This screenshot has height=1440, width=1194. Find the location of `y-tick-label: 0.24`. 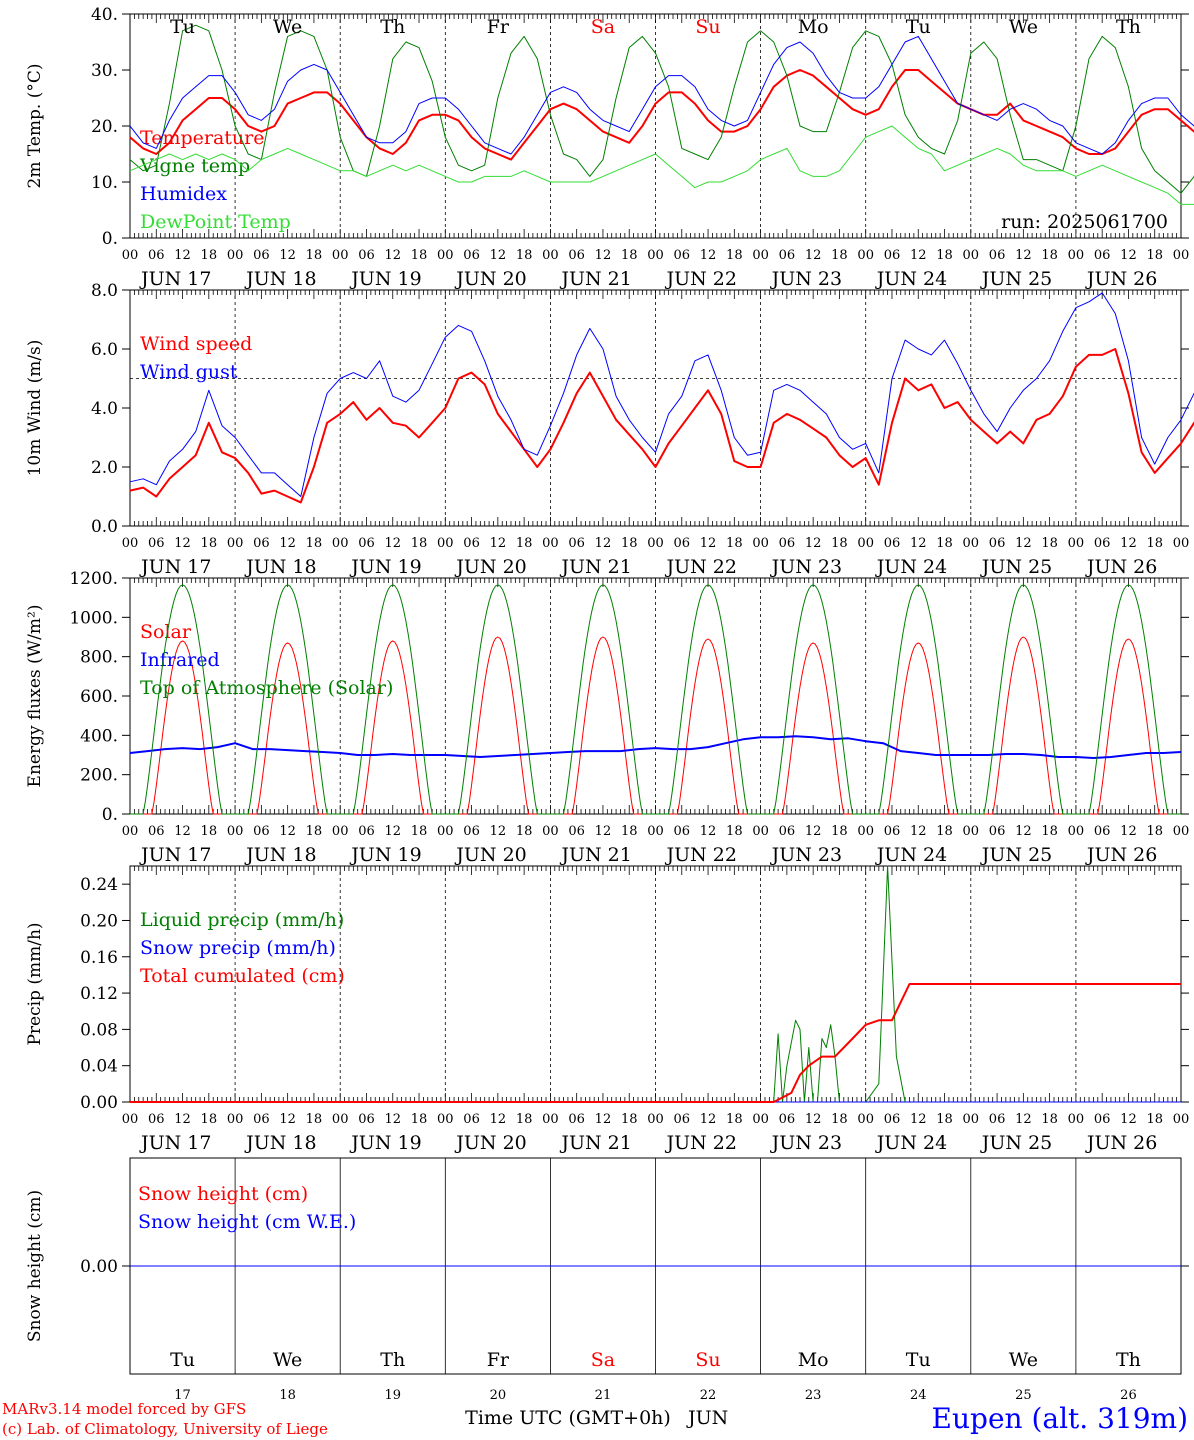

y-tick-label: 0.24 is located at coordinates (99, 885).